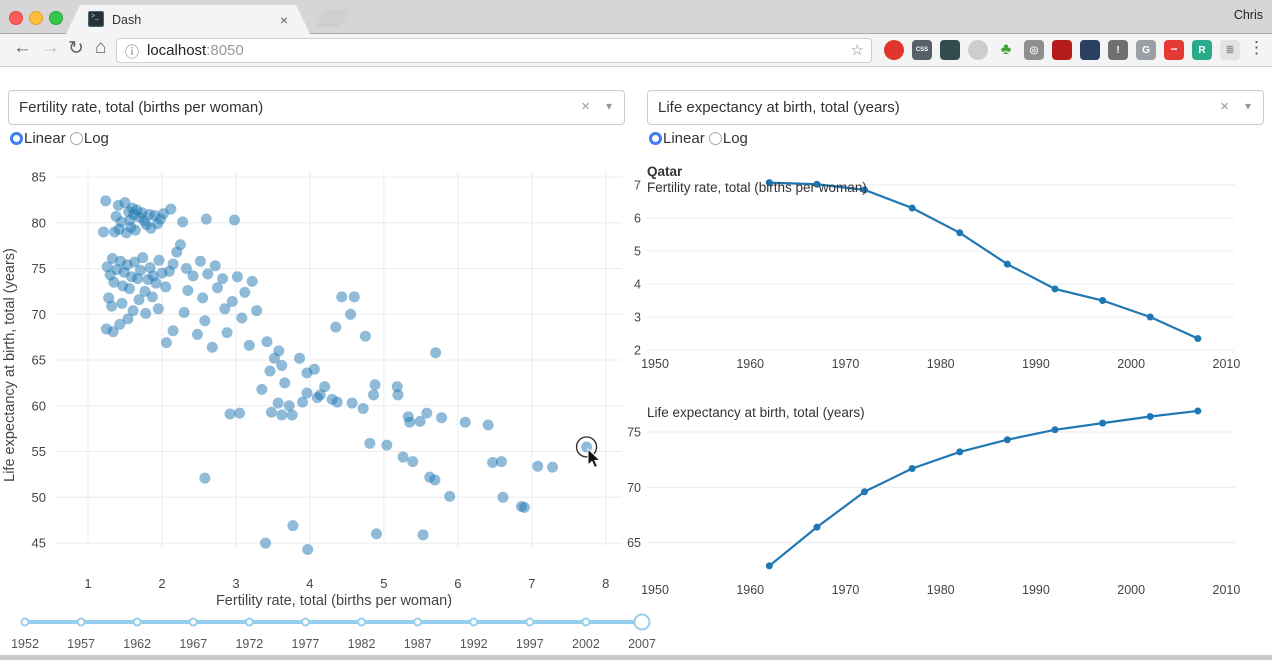 The width and height of the screenshot is (1272, 660). Describe the element at coordinates (1247, 106) in the screenshot. I see `y-dropdown-caret-icon: ▾` at that location.